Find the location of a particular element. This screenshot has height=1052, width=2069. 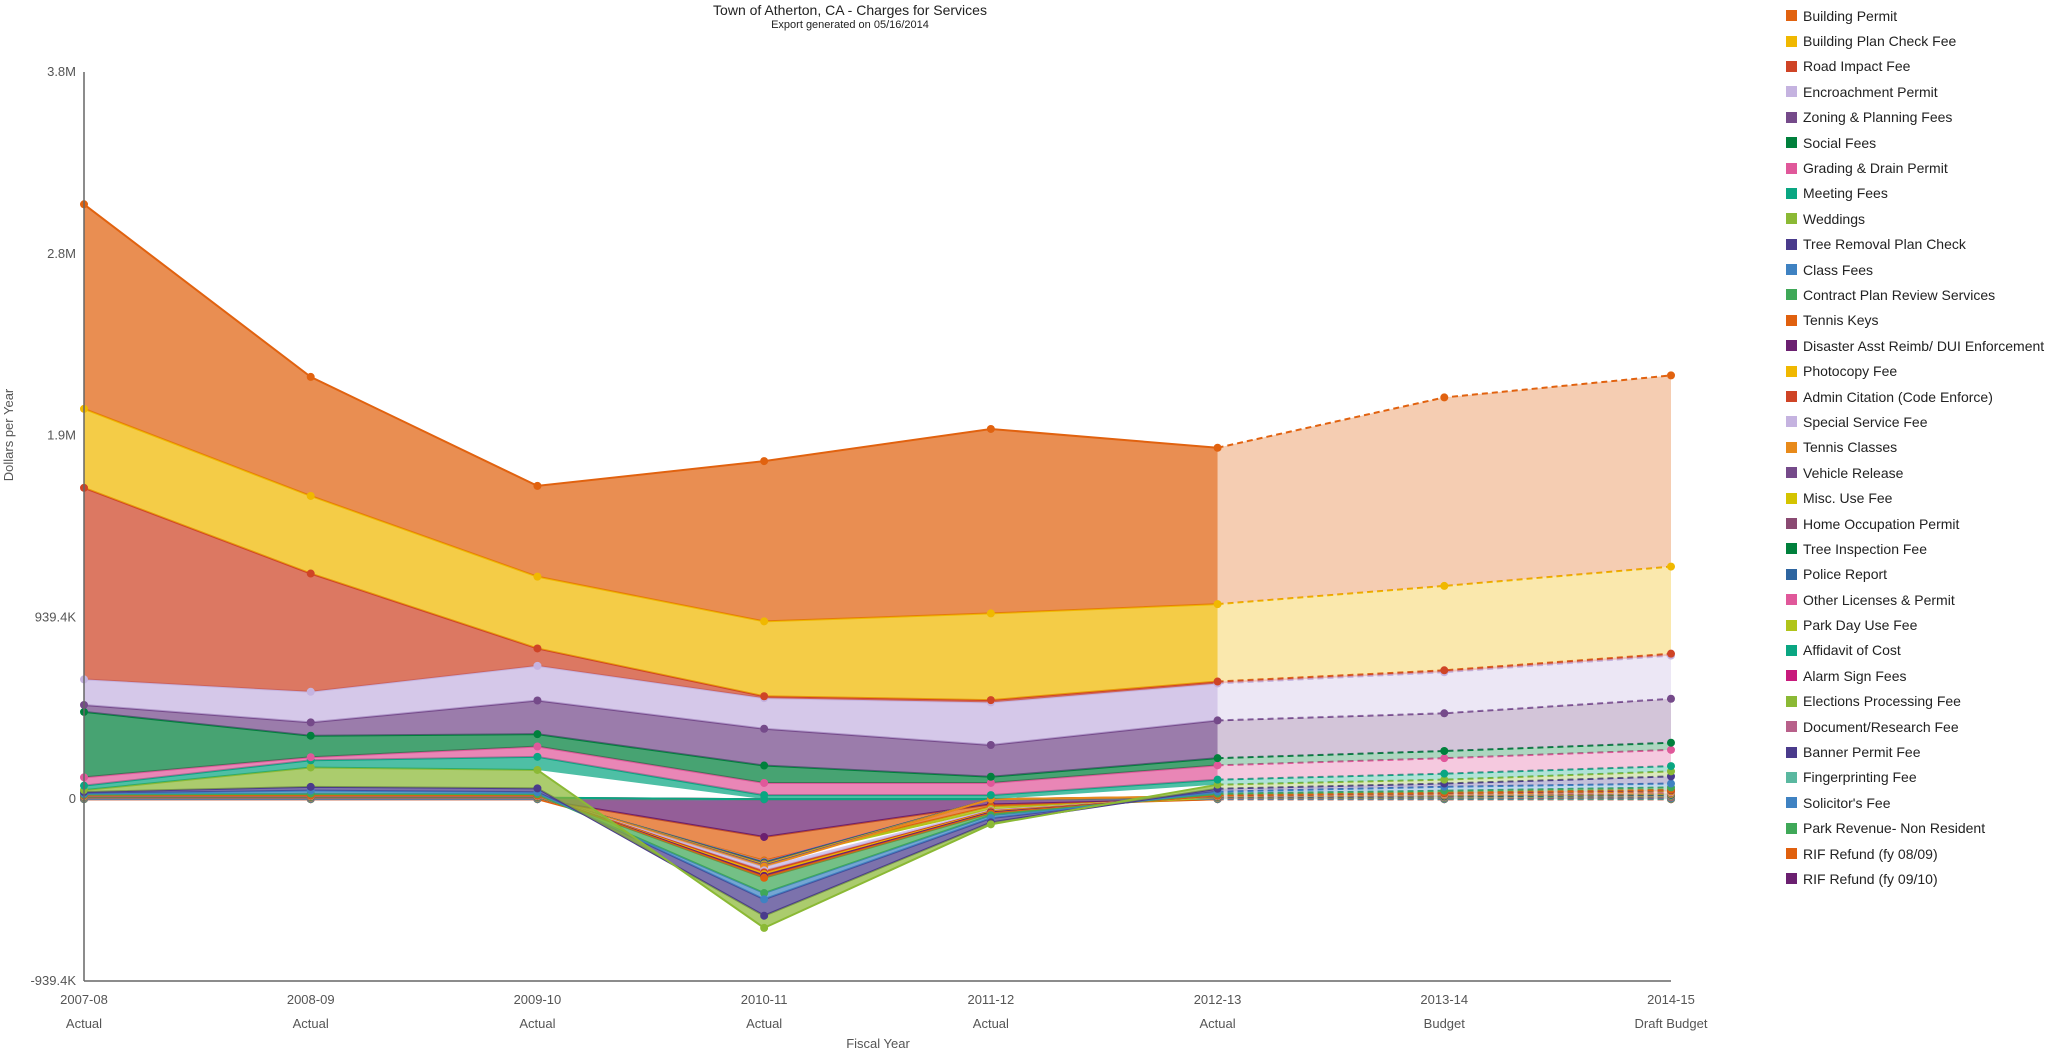

legend-item: Tree Inspection Fee is located at coordinates (1915, 548).